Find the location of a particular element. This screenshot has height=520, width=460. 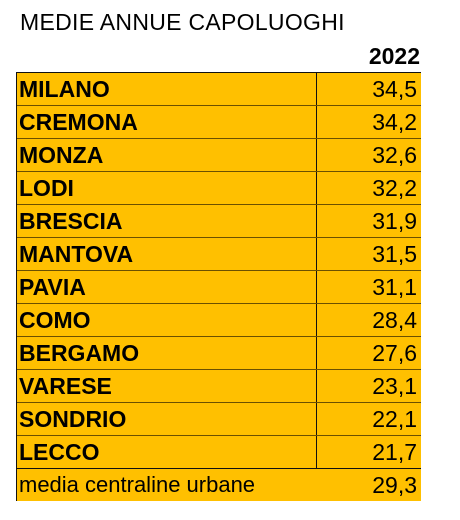

table-row: VARESE 23,1 is located at coordinates (219, 385).